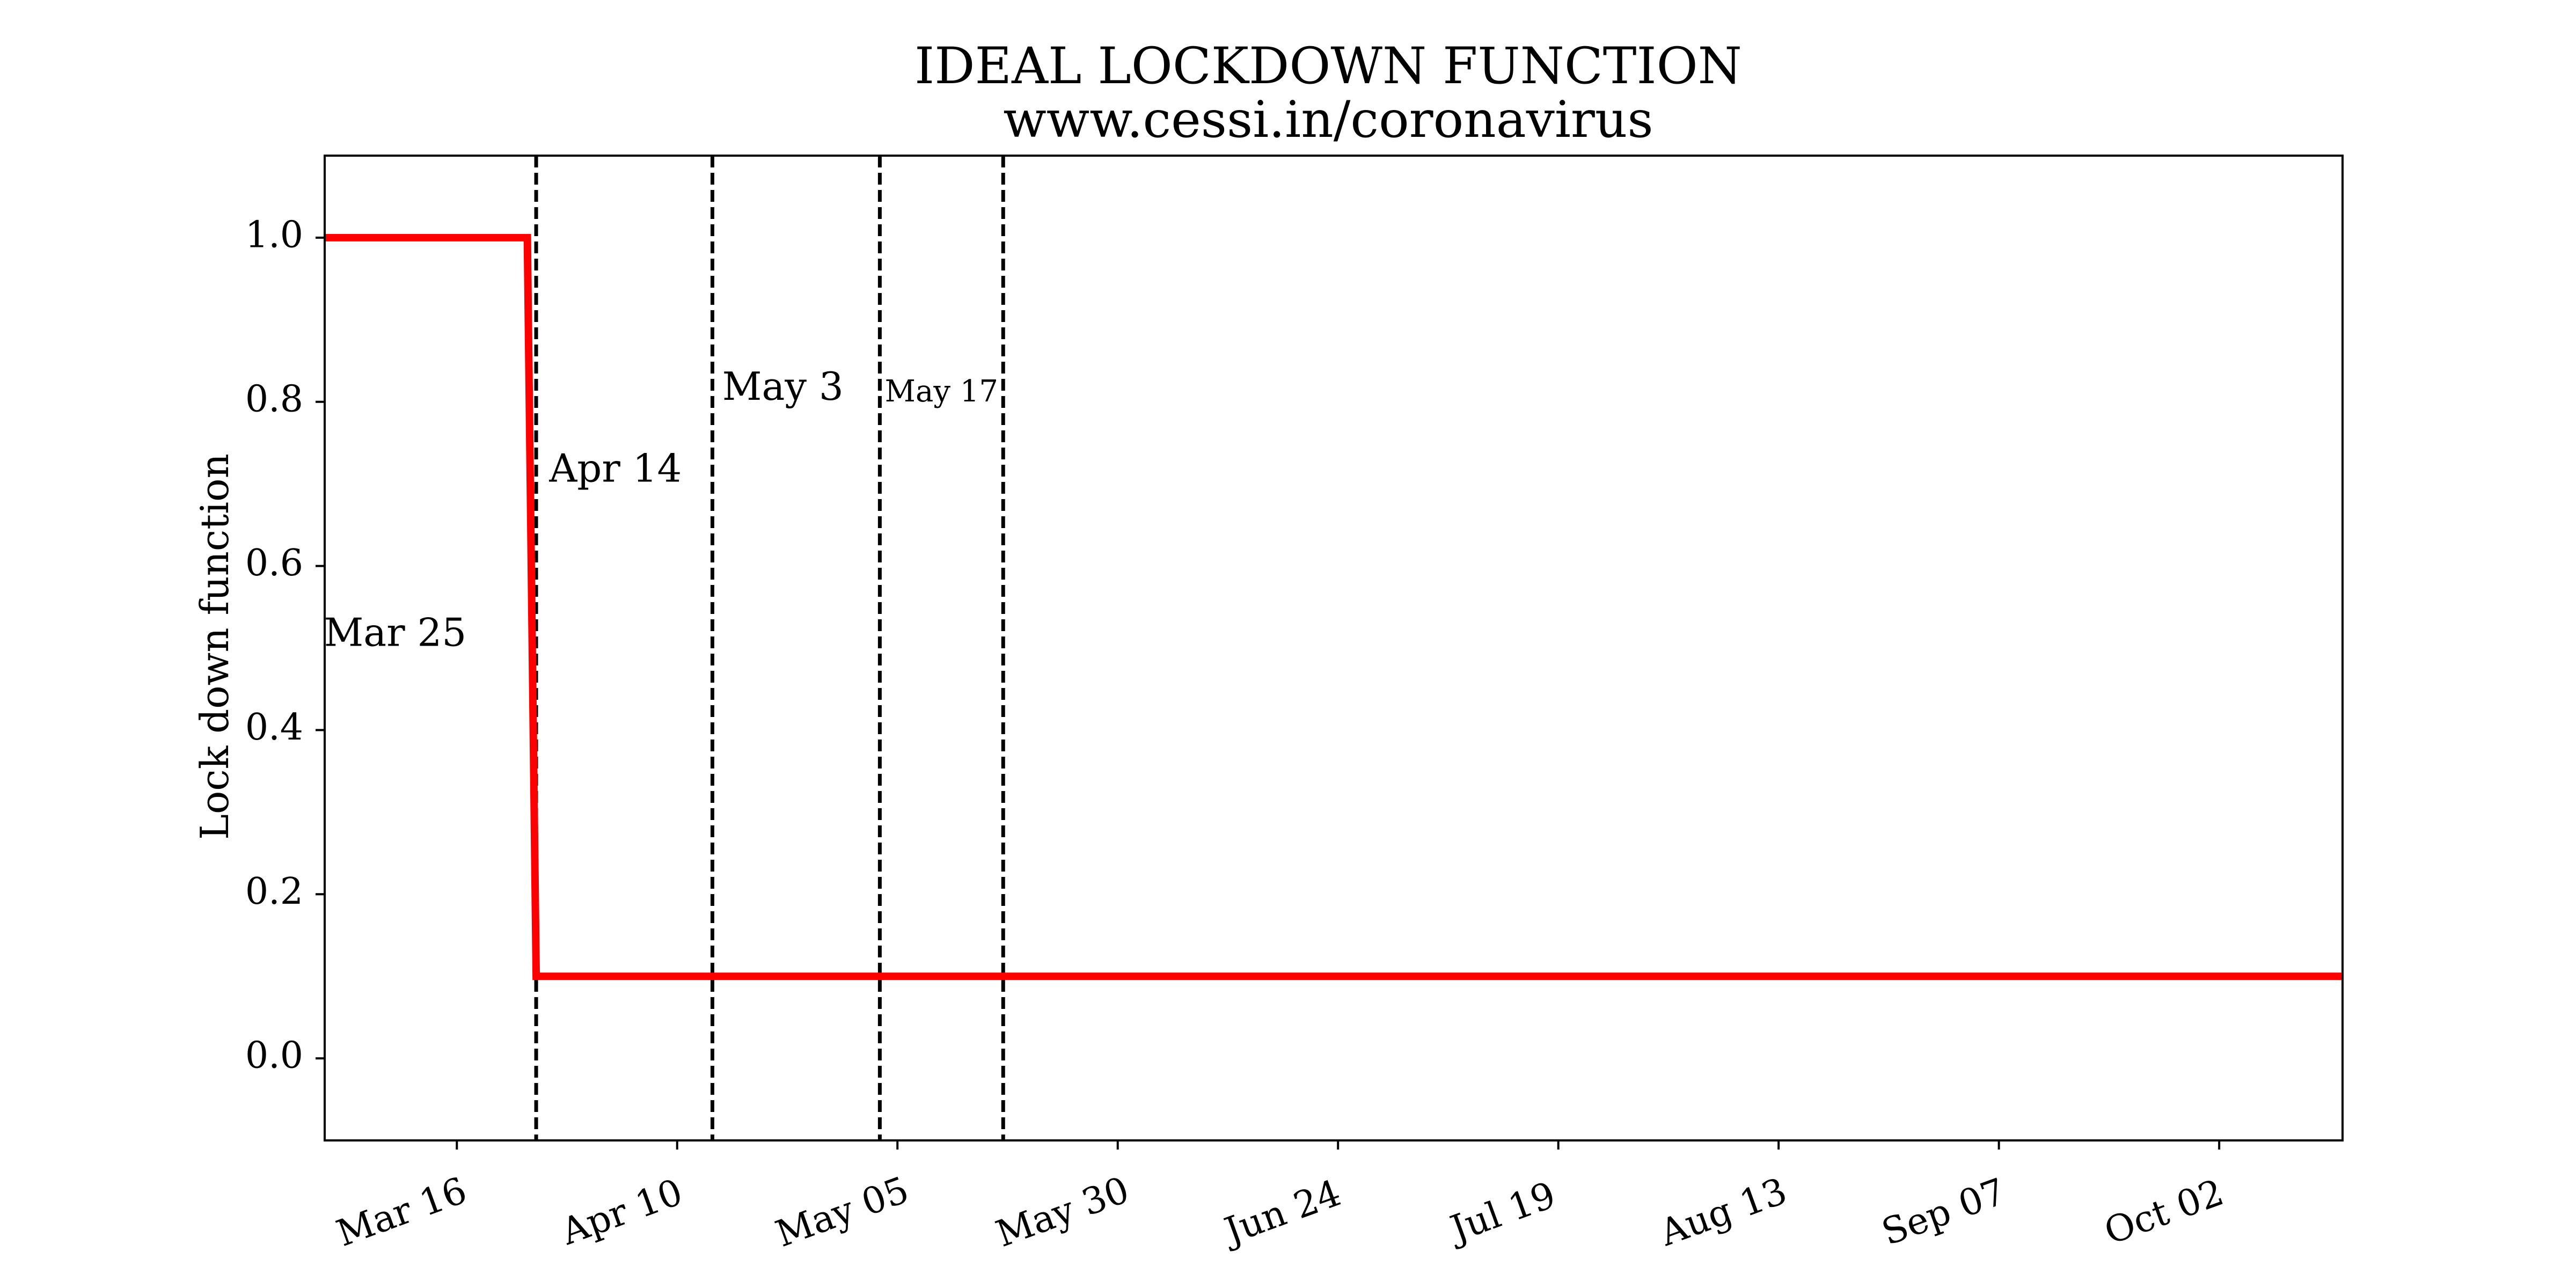  Describe the element at coordinates (274, 563) in the screenshot. I see `y-tick-label-3: 0.6` at that location.